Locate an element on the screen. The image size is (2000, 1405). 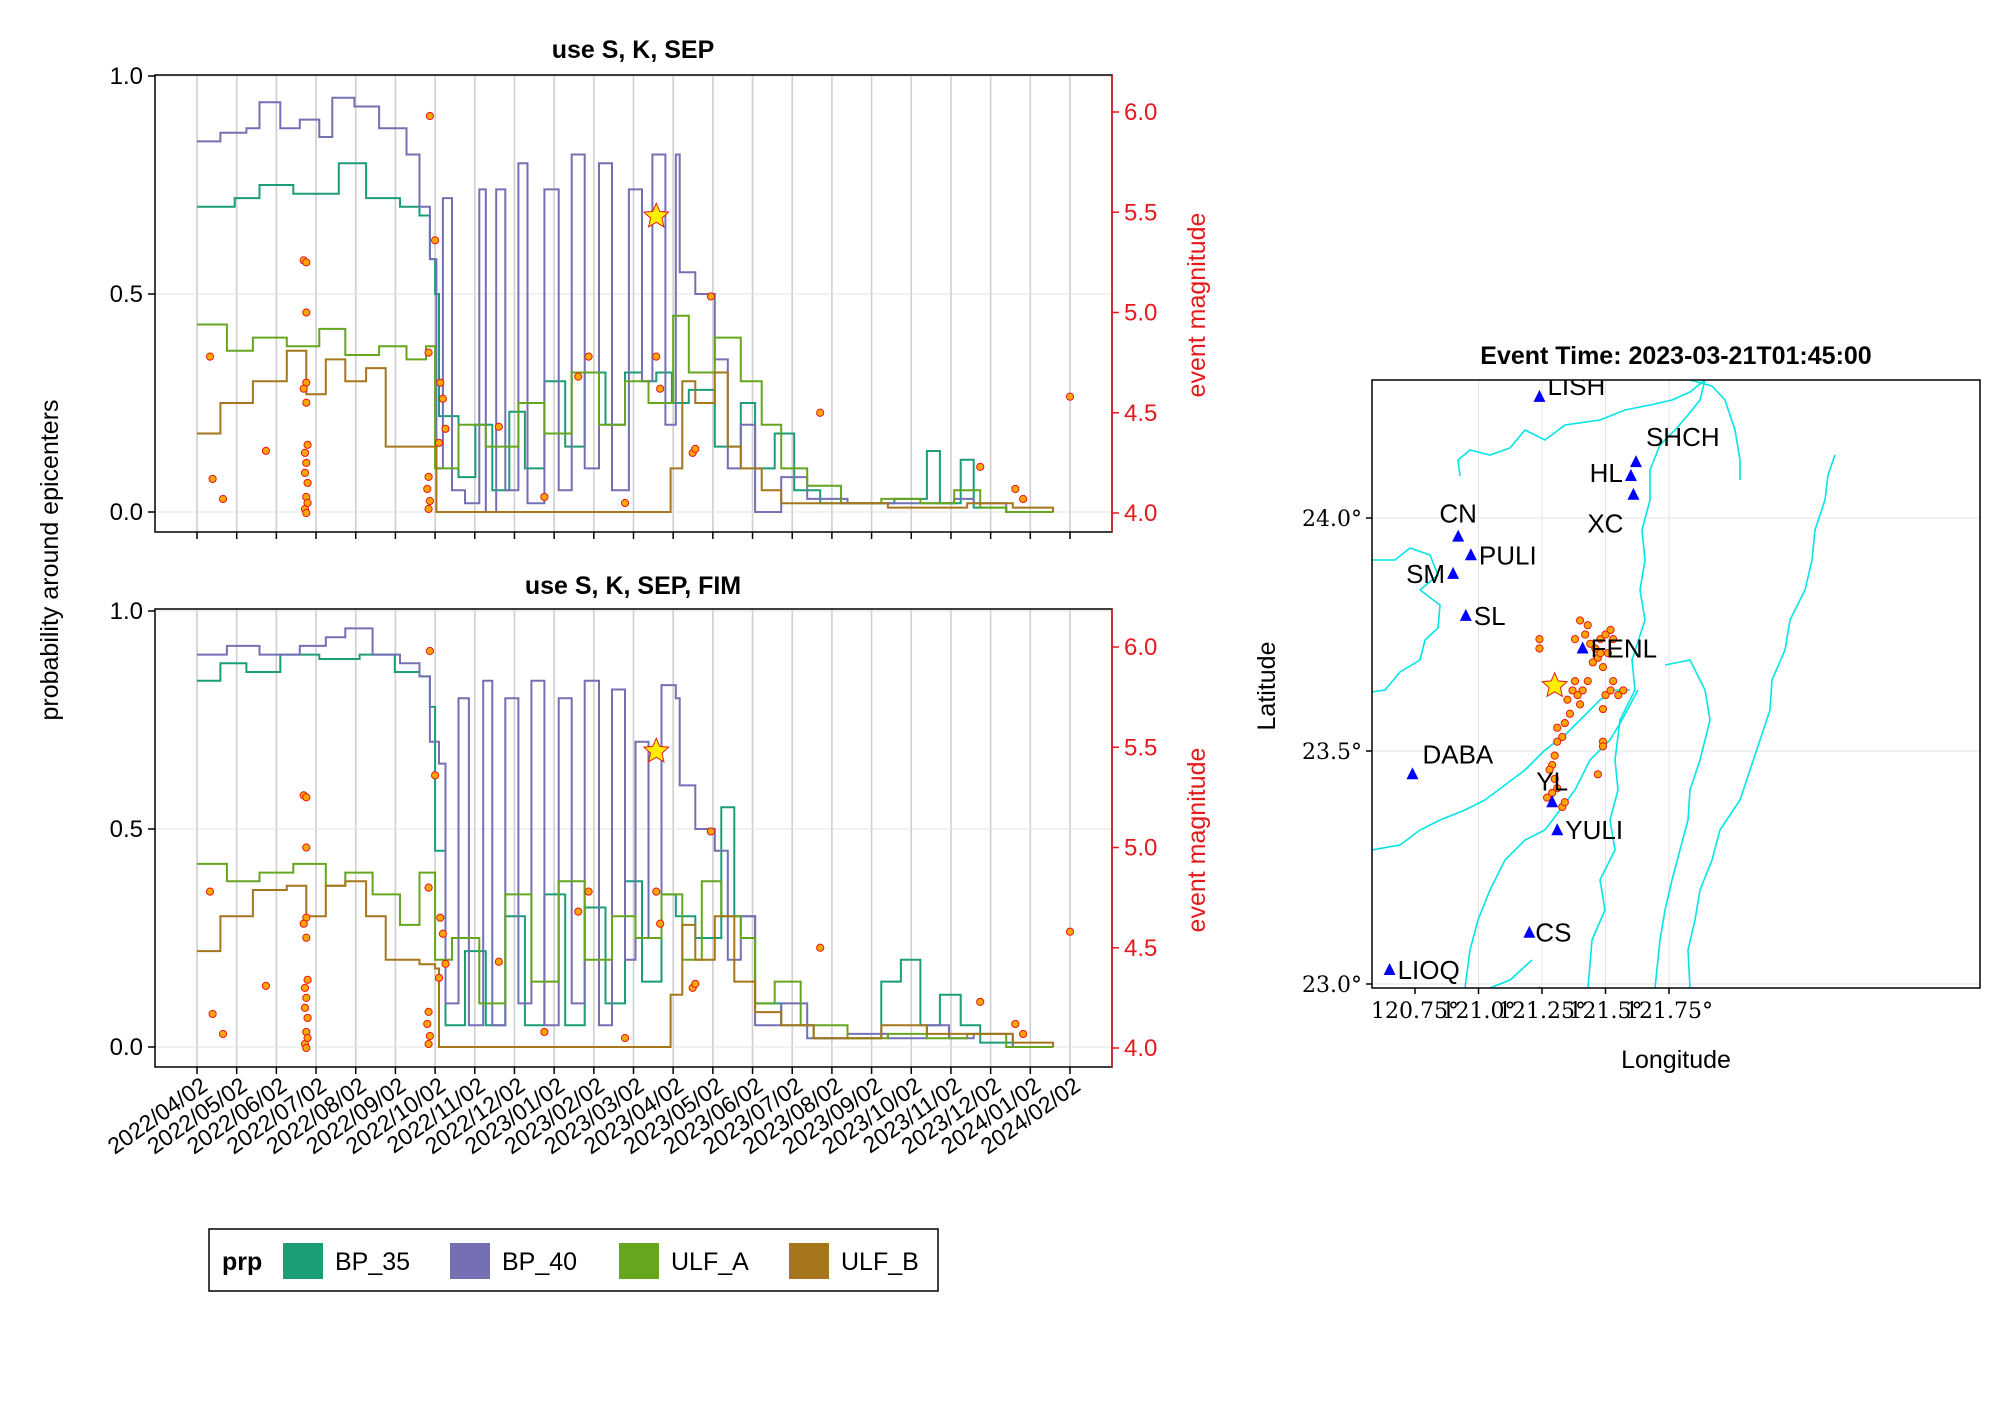
station-label: CS is located at coordinates (1553, 933).